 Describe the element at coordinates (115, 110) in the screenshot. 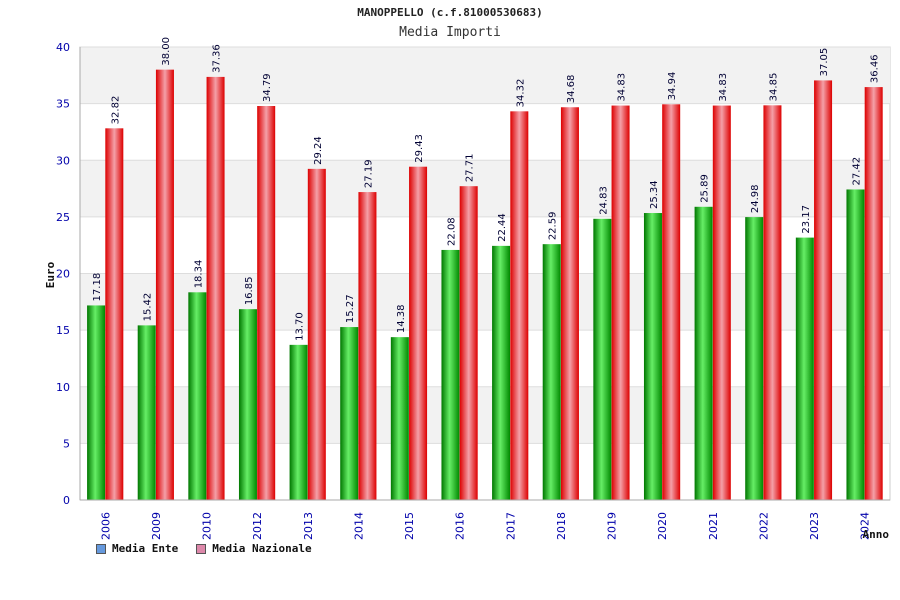

I see `data-label: 32.82` at that location.